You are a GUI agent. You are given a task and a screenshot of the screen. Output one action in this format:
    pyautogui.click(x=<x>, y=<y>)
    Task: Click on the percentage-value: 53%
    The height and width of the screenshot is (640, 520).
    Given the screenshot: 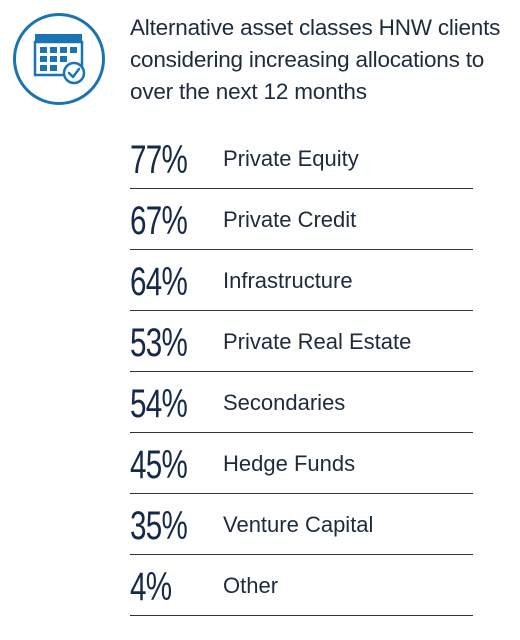 What is the action you would take?
    pyautogui.click(x=159, y=343)
    